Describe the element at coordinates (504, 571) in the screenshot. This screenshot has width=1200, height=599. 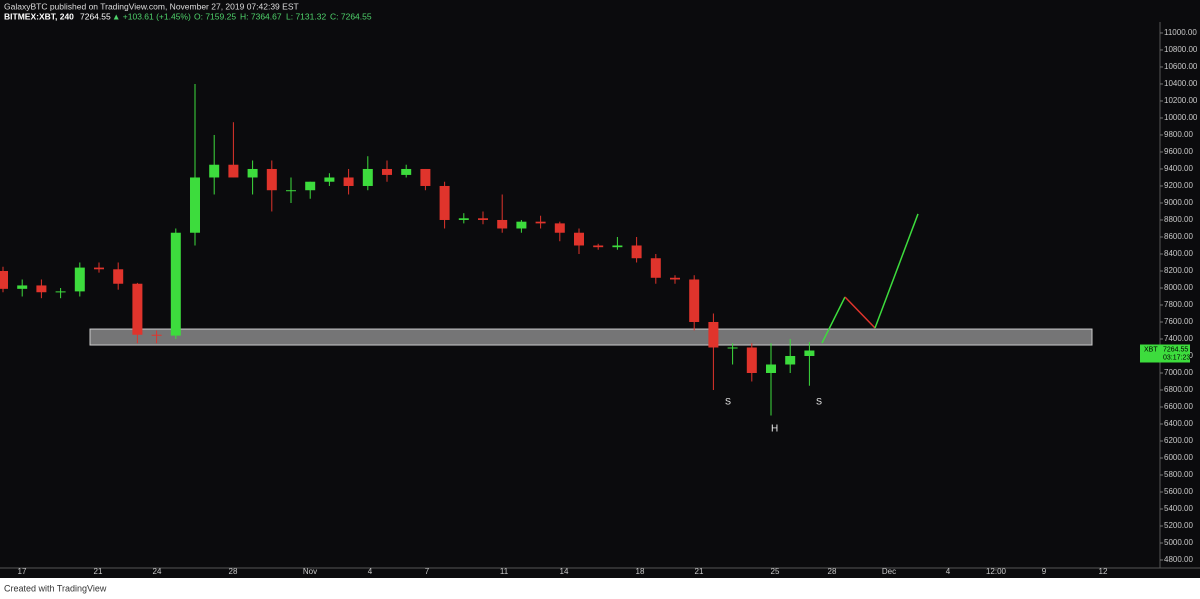
I see `x-tick-label: 11` at that location.